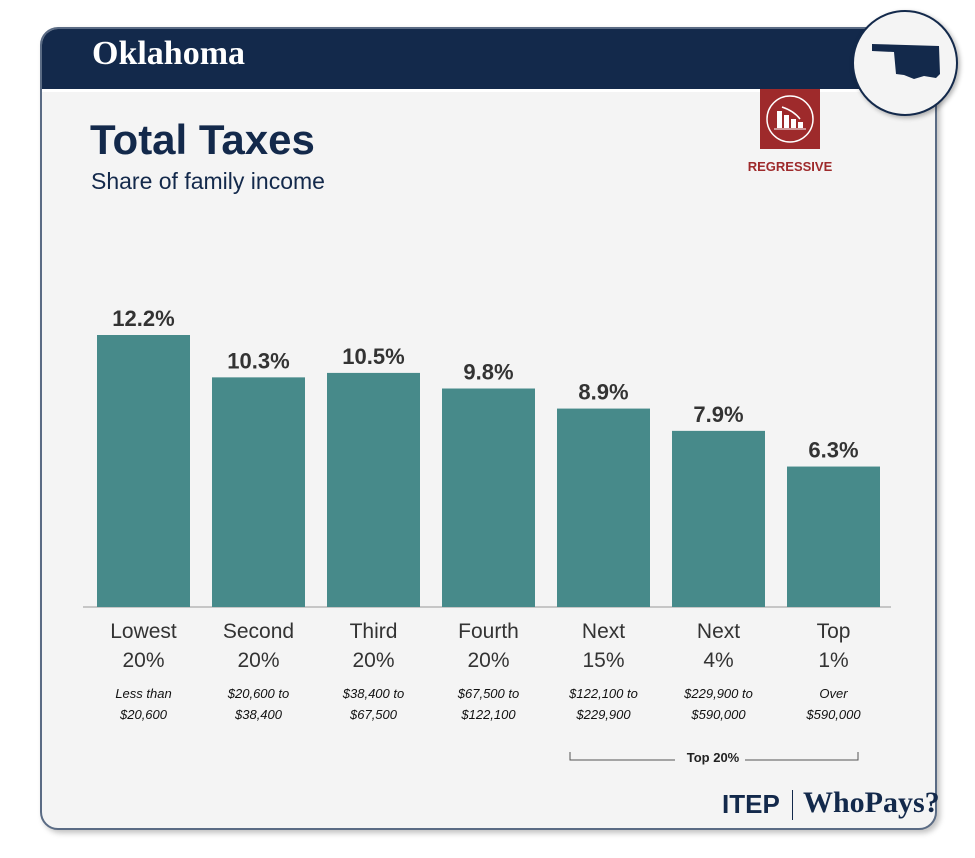 The width and height of the screenshot is (975, 858). I want to click on income-range-label: $122,100, so click(488, 714).